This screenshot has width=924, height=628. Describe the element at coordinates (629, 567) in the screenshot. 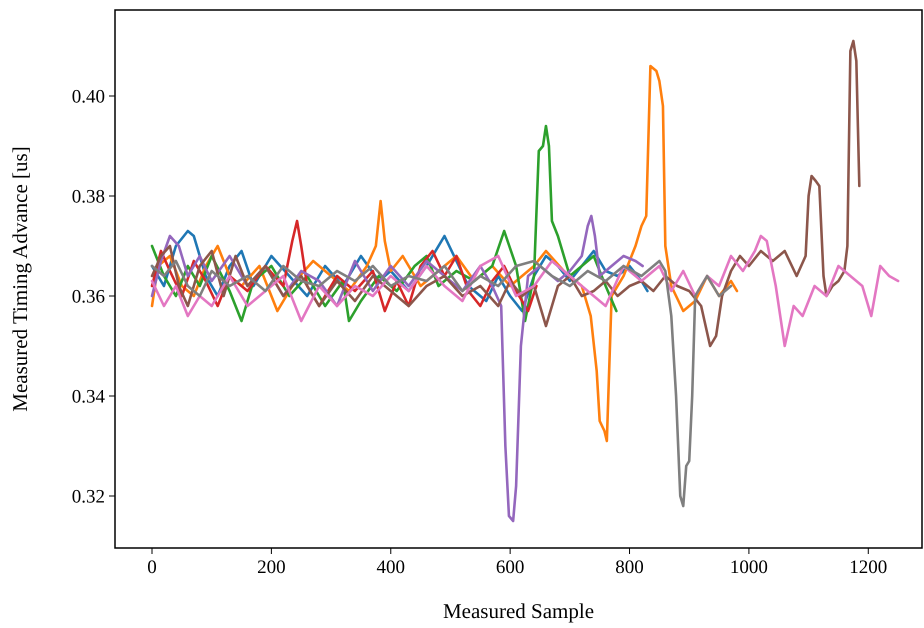

I see `x-tick-label: 800` at that location.